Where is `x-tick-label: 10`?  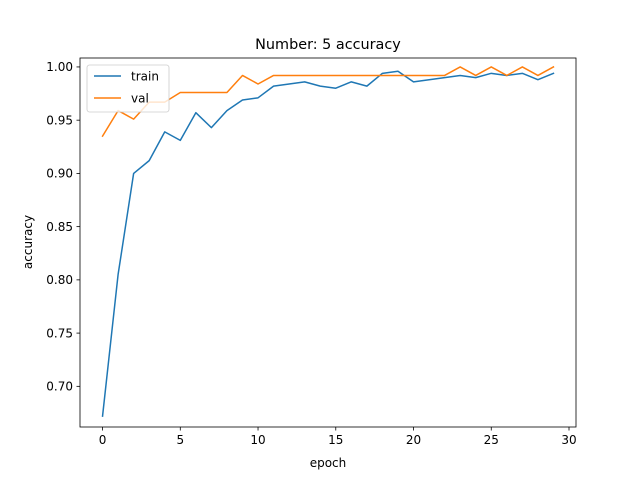
x-tick-label: 10 is located at coordinates (257, 440).